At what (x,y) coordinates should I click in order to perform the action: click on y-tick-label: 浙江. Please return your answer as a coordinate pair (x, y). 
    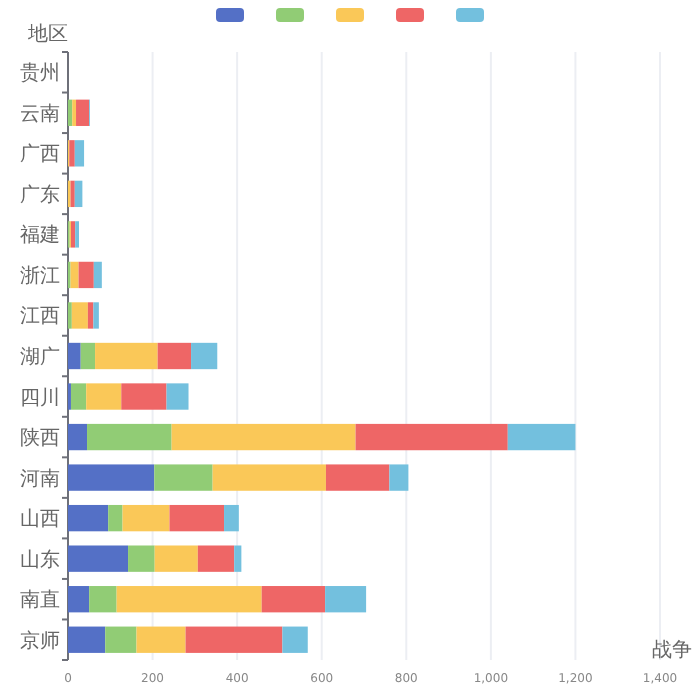
    Looking at the image, I should click on (40, 275).